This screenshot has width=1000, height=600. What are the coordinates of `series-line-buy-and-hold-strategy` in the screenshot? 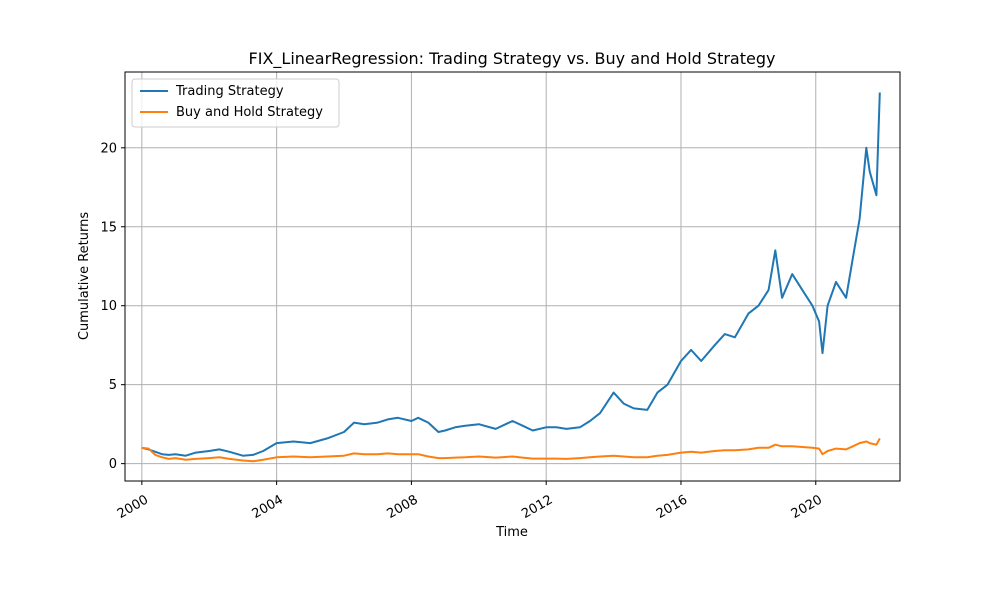 It's located at (511, 450).